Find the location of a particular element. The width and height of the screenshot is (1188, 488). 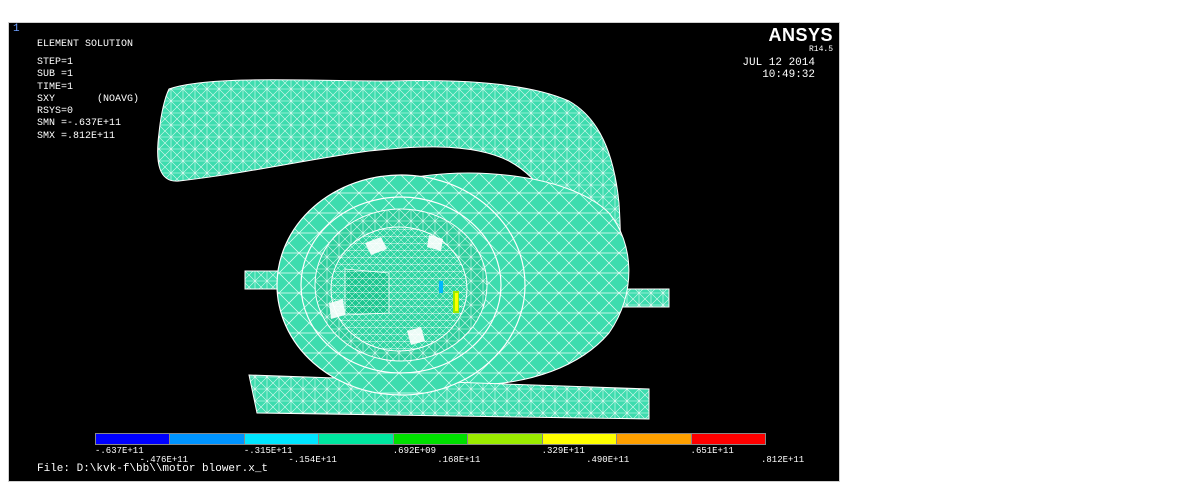

legend-label-top: .692E+09 is located at coordinates (414, 451).